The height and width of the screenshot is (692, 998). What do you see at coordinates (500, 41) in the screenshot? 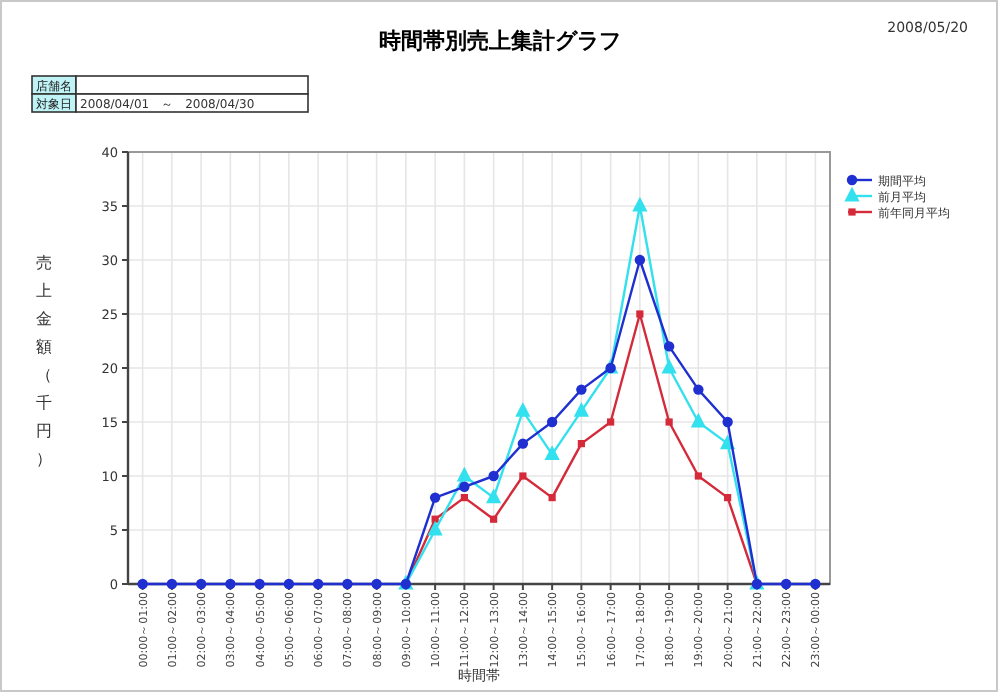
I see `chart-title: 時間帯別売上集計グラフ` at bounding box center [500, 41].